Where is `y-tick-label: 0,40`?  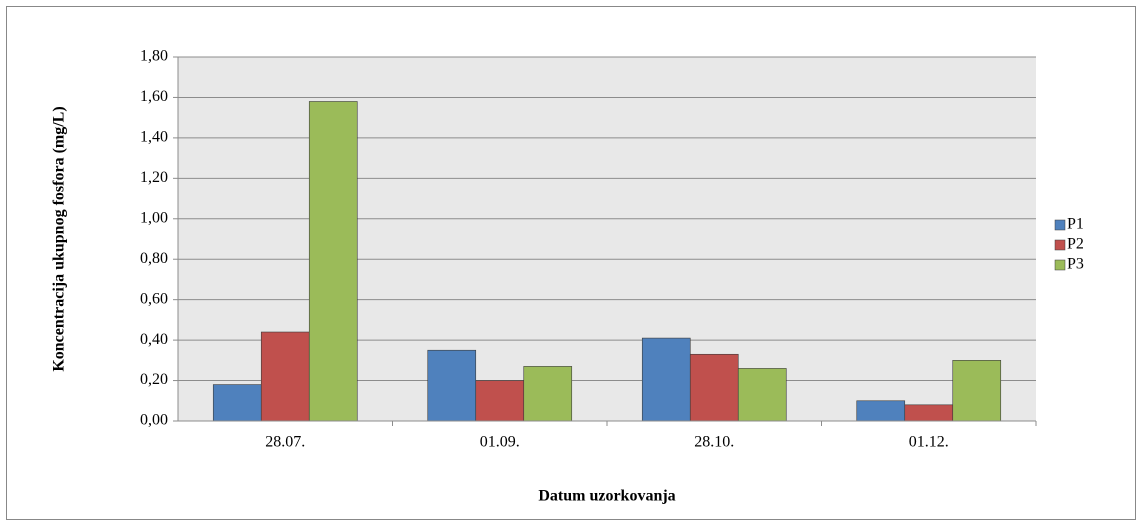
y-tick-label: 0,40 is located at coordinates (154, 339).